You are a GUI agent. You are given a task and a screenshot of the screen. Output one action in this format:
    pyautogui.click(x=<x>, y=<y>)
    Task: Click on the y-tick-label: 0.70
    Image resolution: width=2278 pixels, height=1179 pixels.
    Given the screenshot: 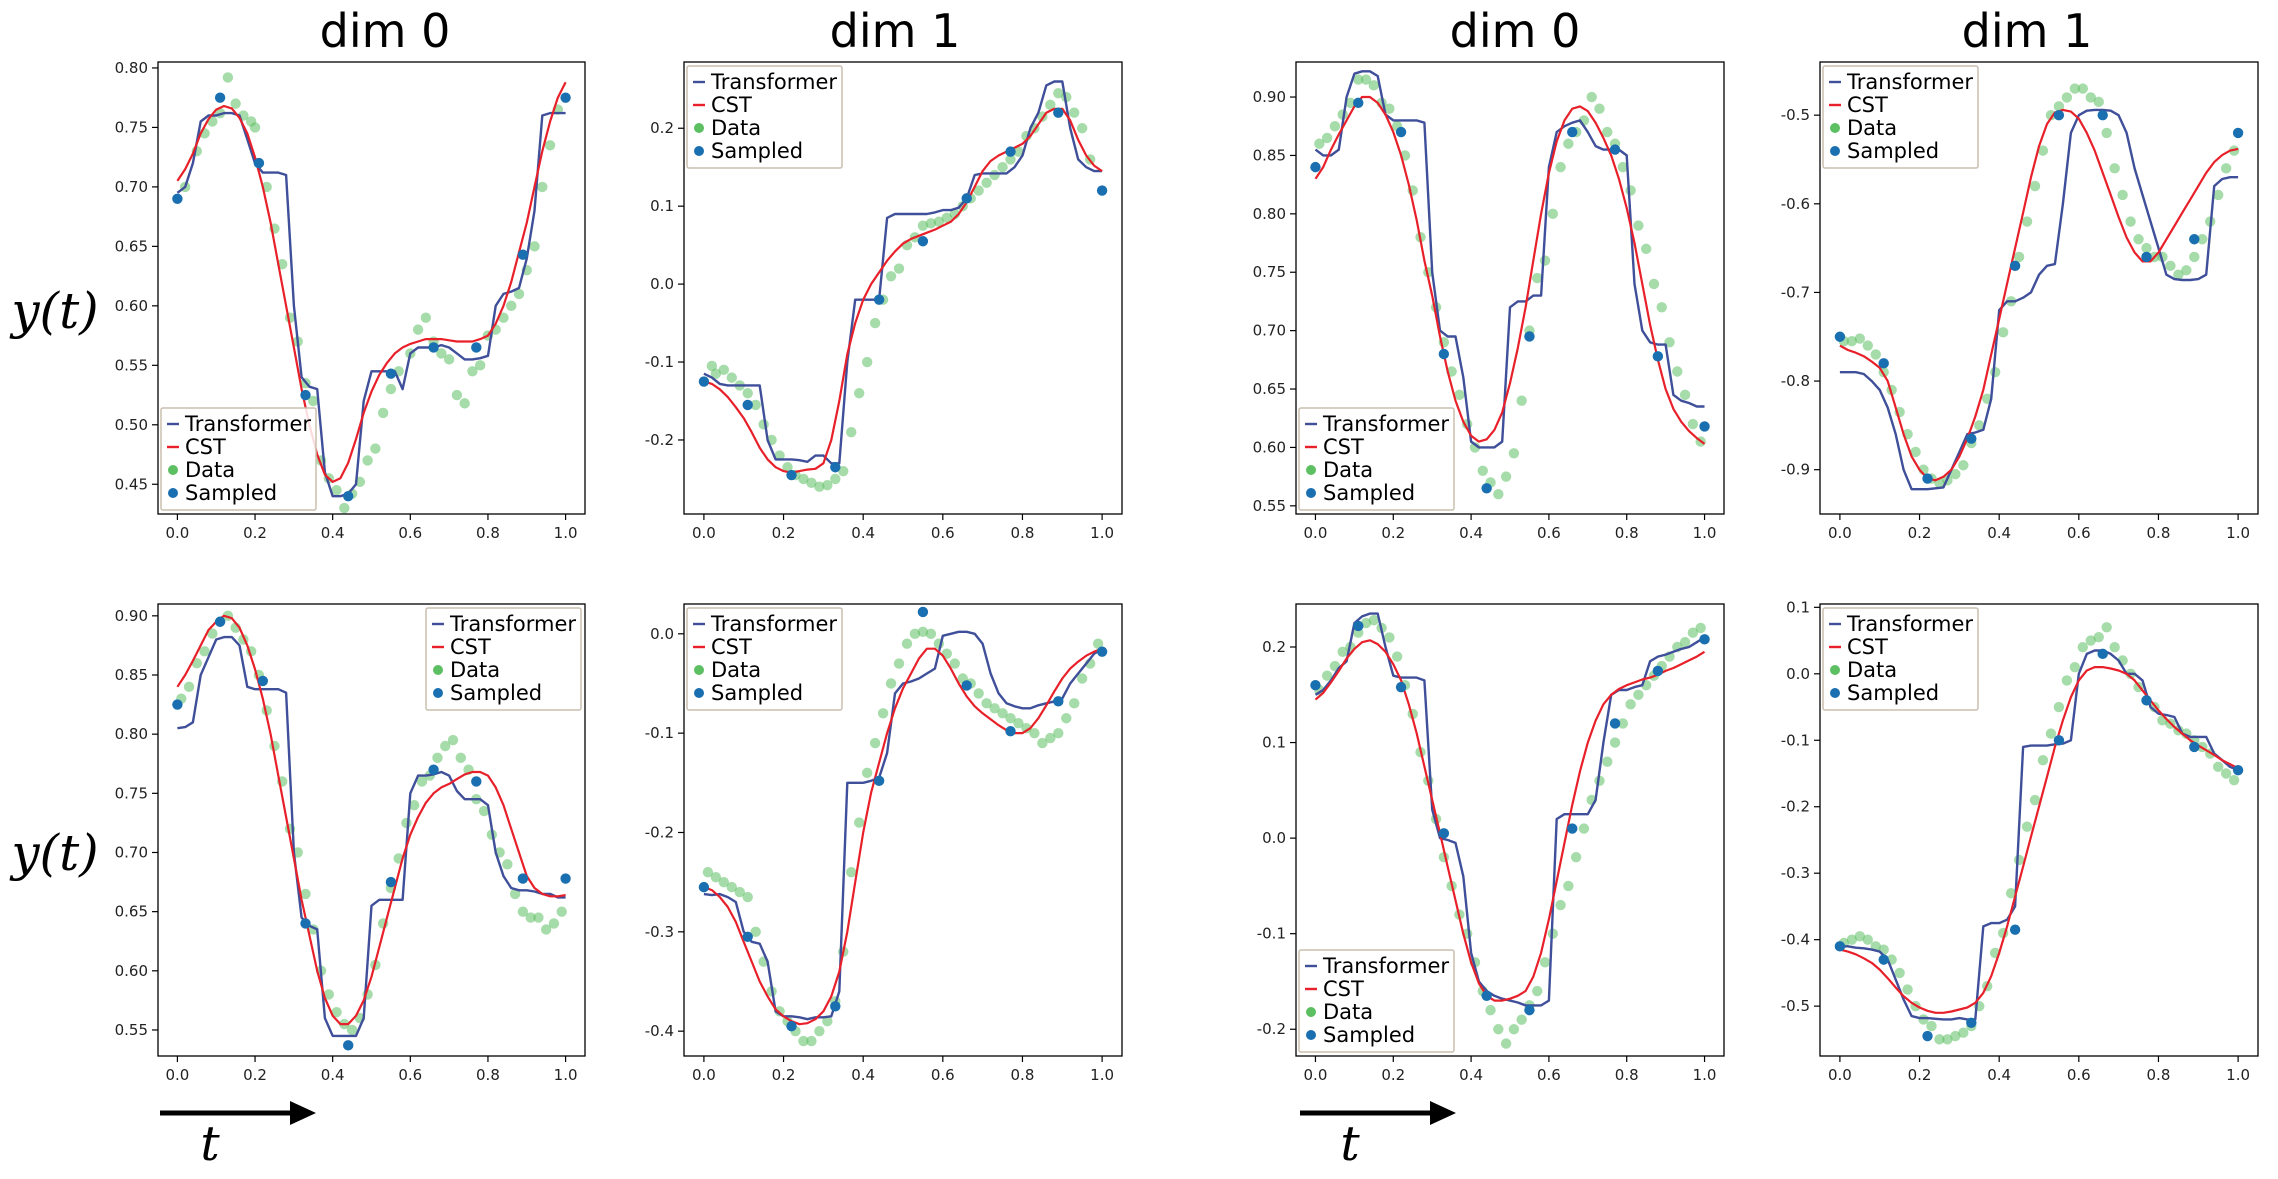 What is the action you would take?
    pyautogui.click(x=131, y=852)
    